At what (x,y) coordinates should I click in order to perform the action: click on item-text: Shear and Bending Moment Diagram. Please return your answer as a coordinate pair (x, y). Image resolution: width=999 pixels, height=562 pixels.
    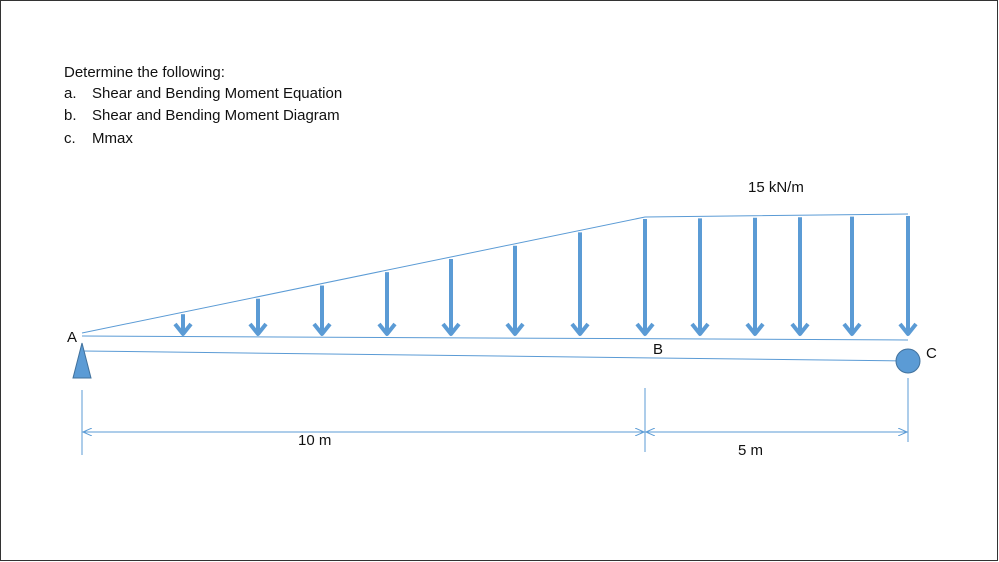
    Looking at the image, I should click on (216, 115).